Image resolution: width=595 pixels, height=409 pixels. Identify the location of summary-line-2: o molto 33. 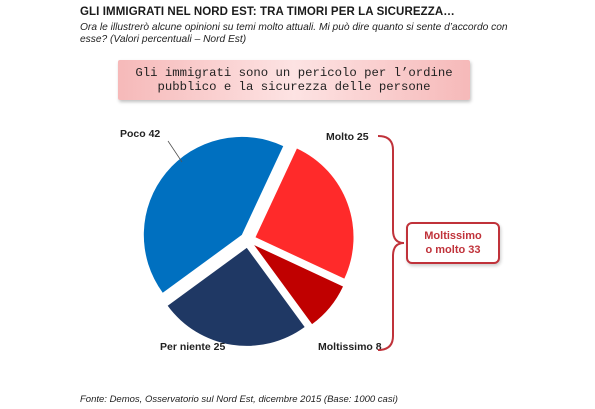
(453, 250).